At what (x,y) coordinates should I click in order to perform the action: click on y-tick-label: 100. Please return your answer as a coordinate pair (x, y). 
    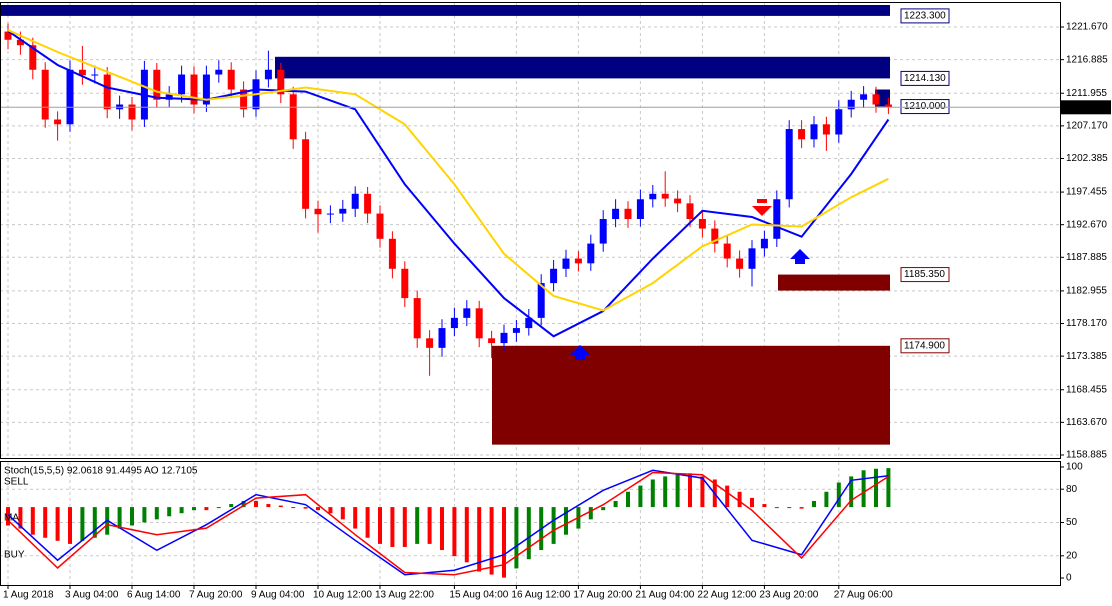
    Looking at the image, I should click on (1074, 467).